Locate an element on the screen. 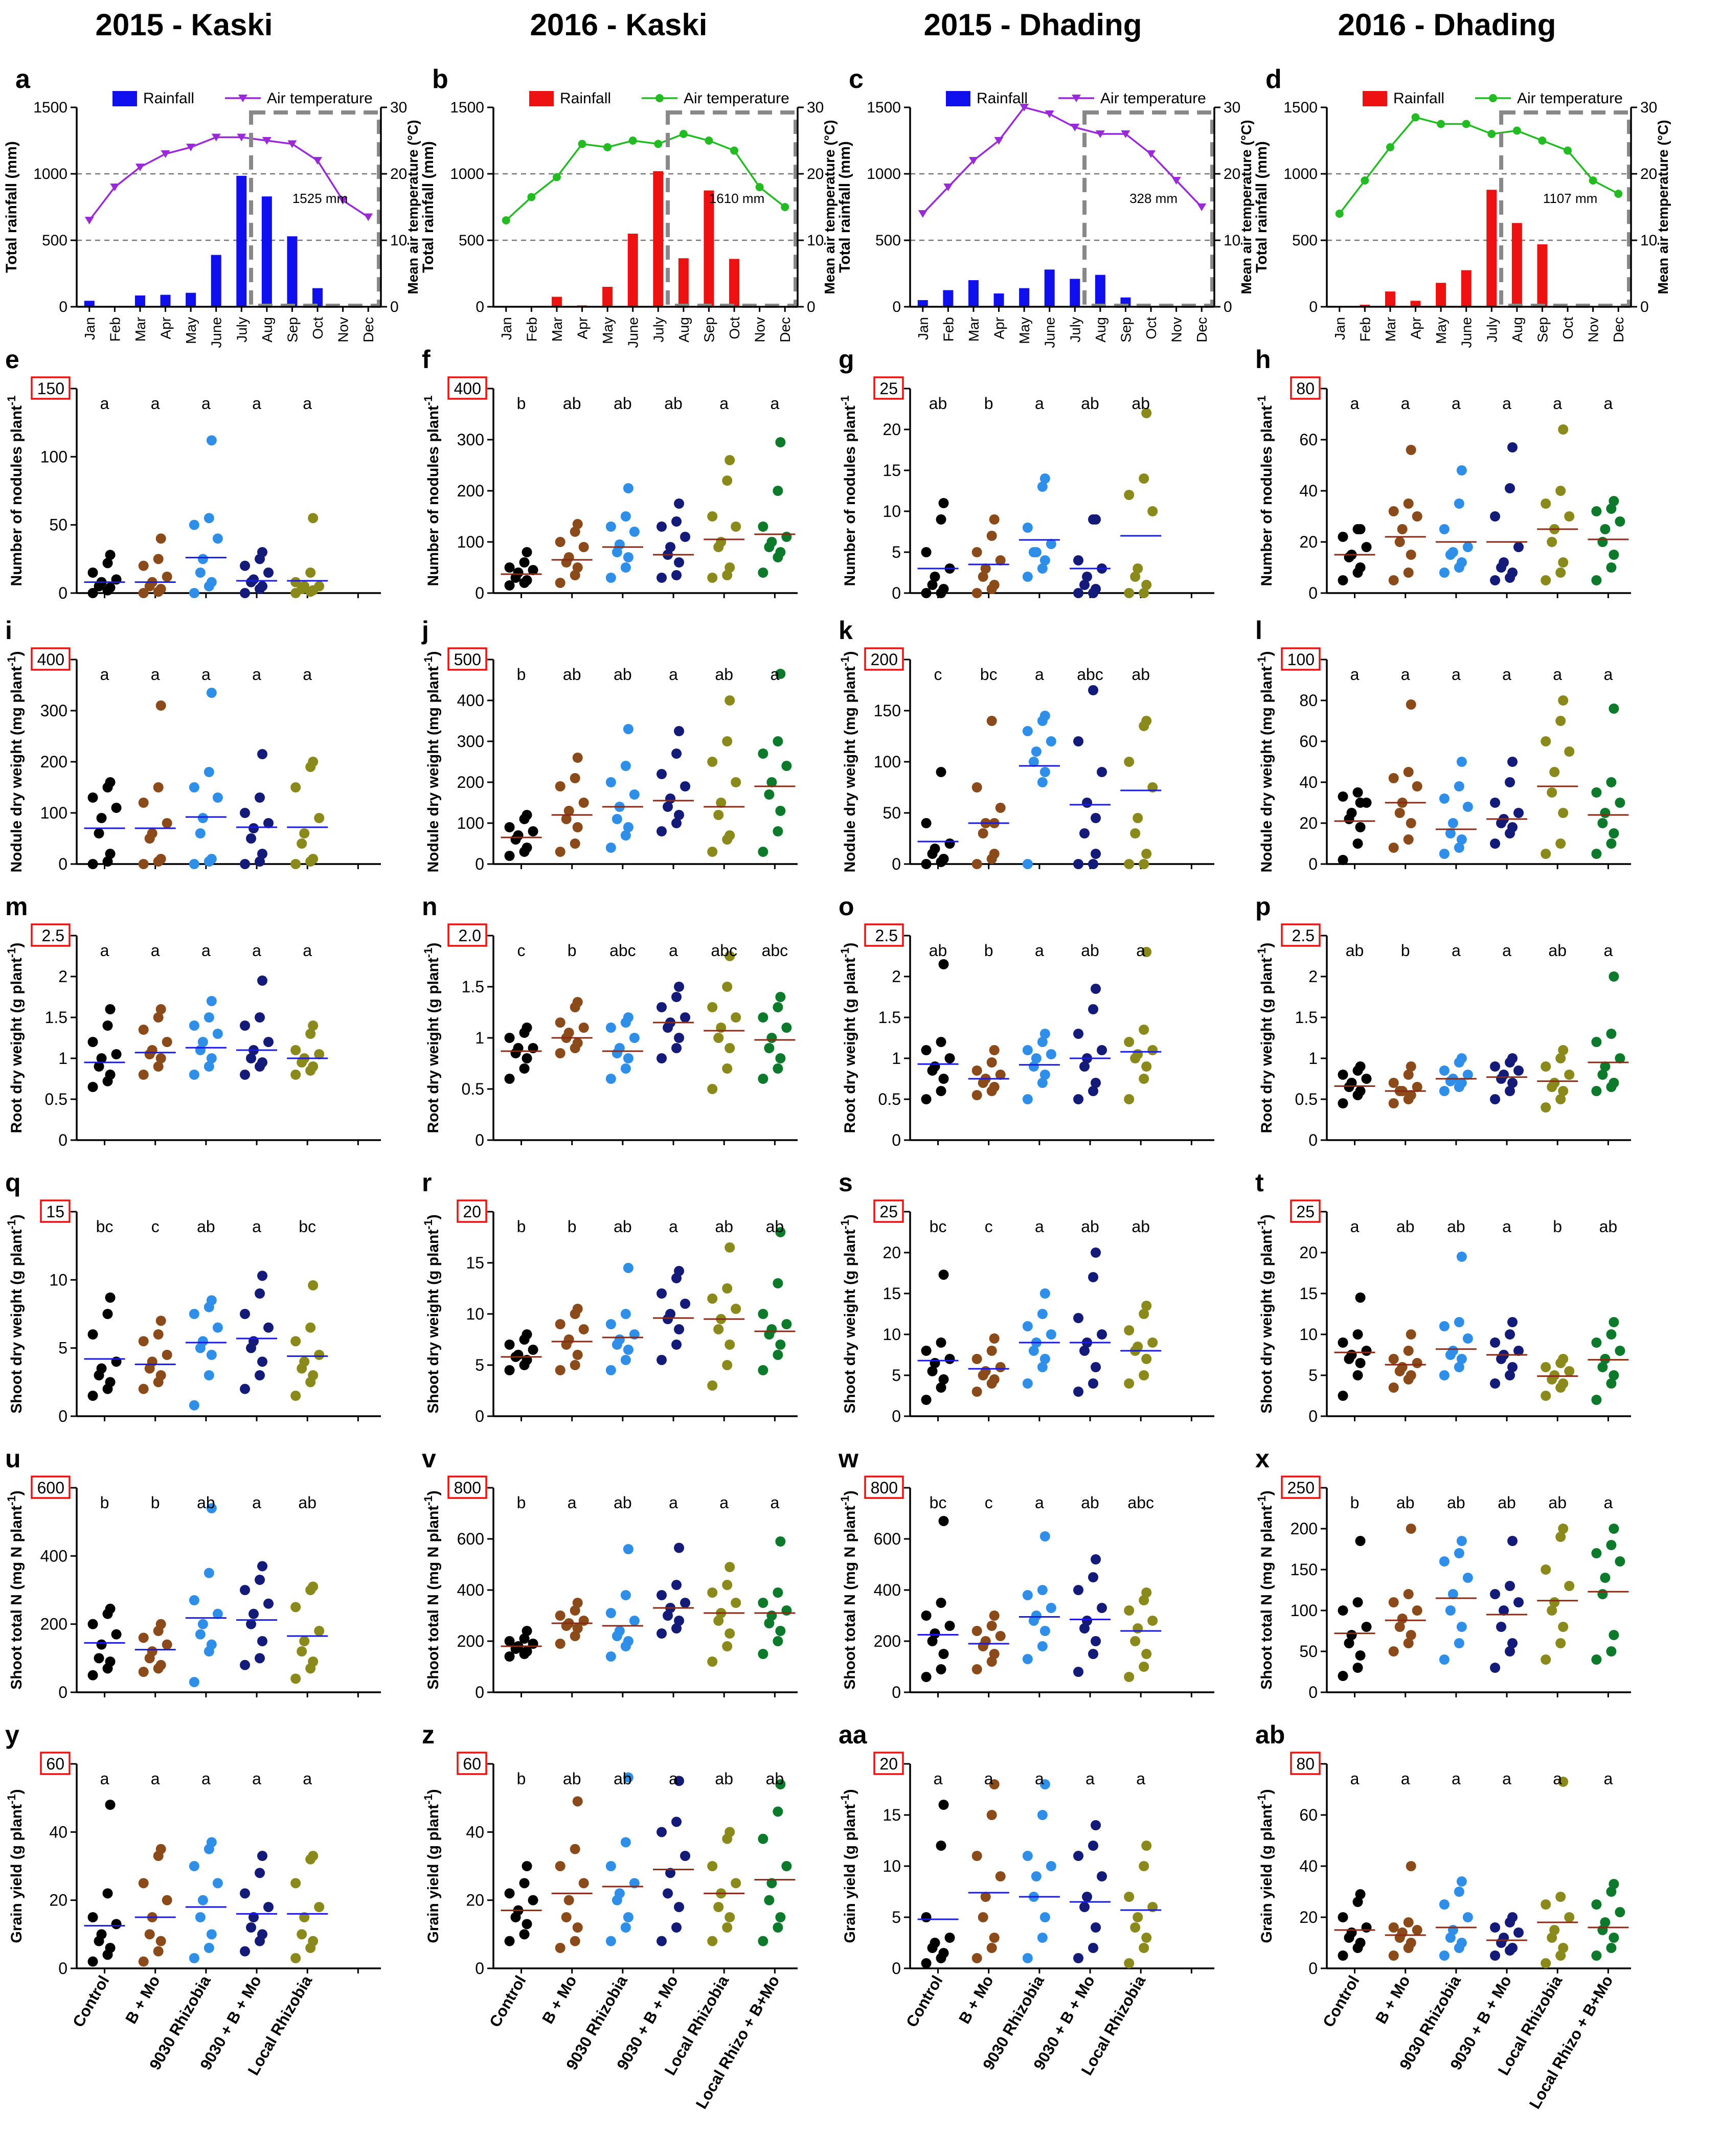  y2-tick-label: 10 is located at coordinates (1649, 240).